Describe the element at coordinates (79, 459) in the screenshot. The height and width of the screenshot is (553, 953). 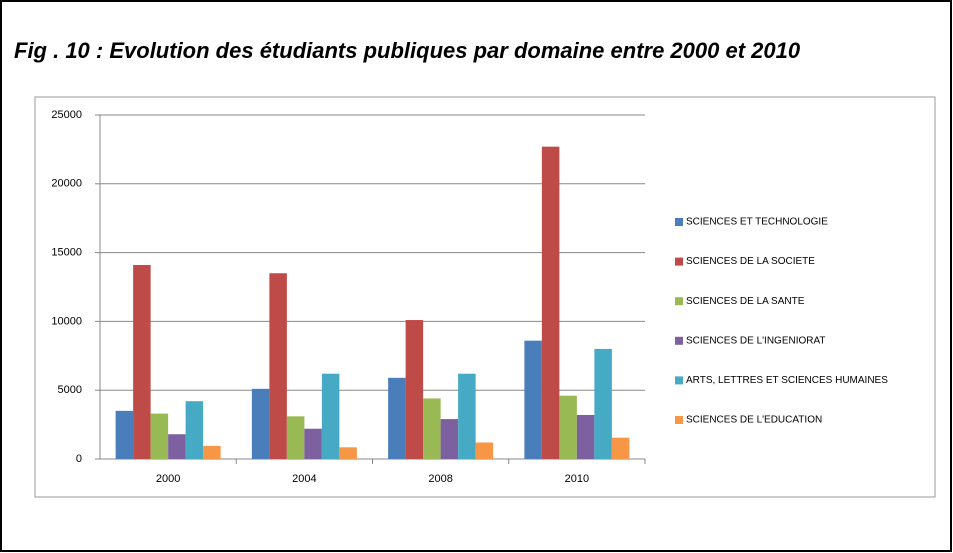
I see `y-tick-label: 0` at that location.